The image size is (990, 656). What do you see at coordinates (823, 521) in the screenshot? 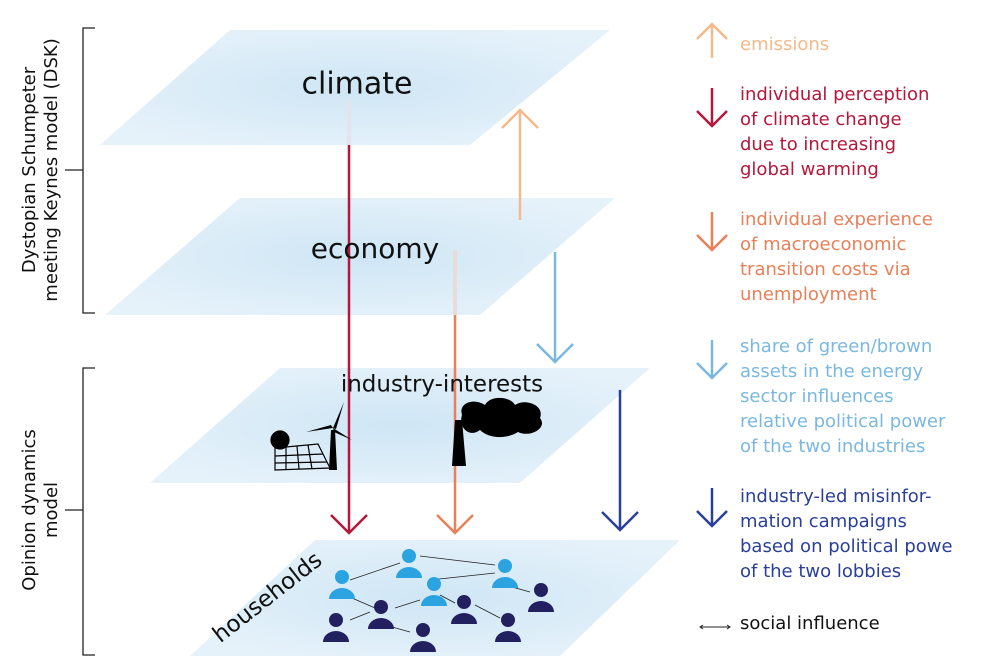
I see `legend-text: mation campaigns` at bounding box center [823, 521].